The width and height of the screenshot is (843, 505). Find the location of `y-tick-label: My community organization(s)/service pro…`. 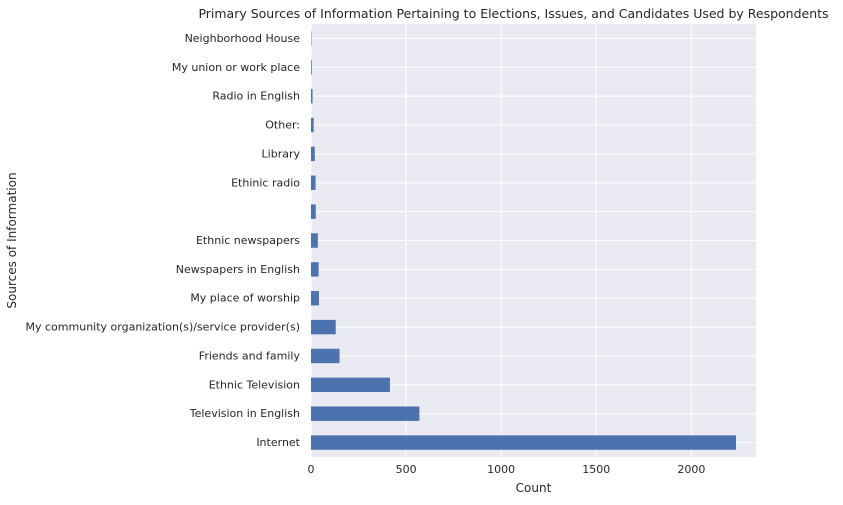

y-tick-label: My community organization(s)/service pro… is located at coordinates (163, 327).